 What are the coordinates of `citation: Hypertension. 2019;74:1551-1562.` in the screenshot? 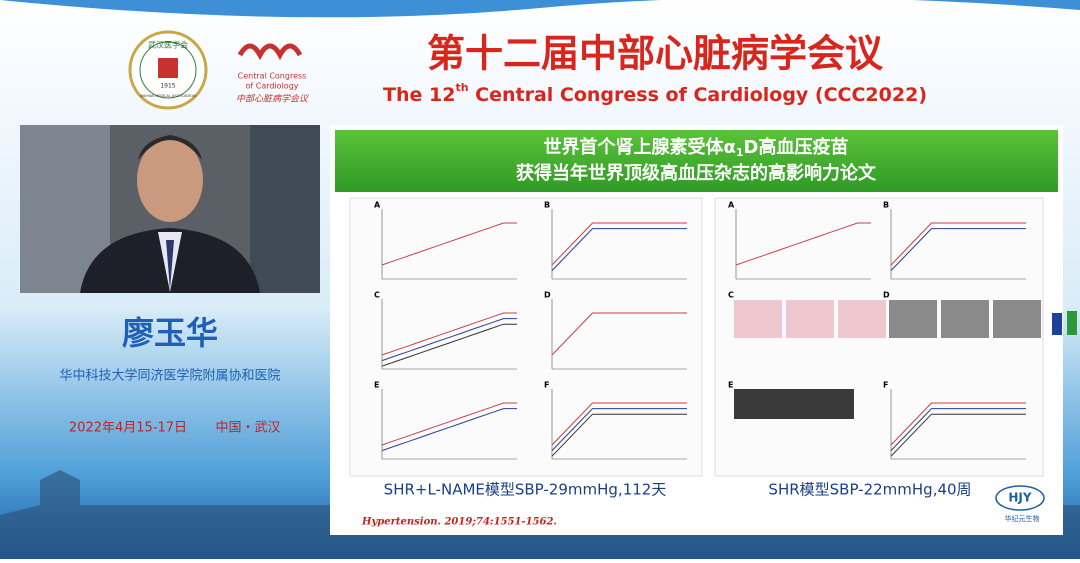 It's located at (459, 522).